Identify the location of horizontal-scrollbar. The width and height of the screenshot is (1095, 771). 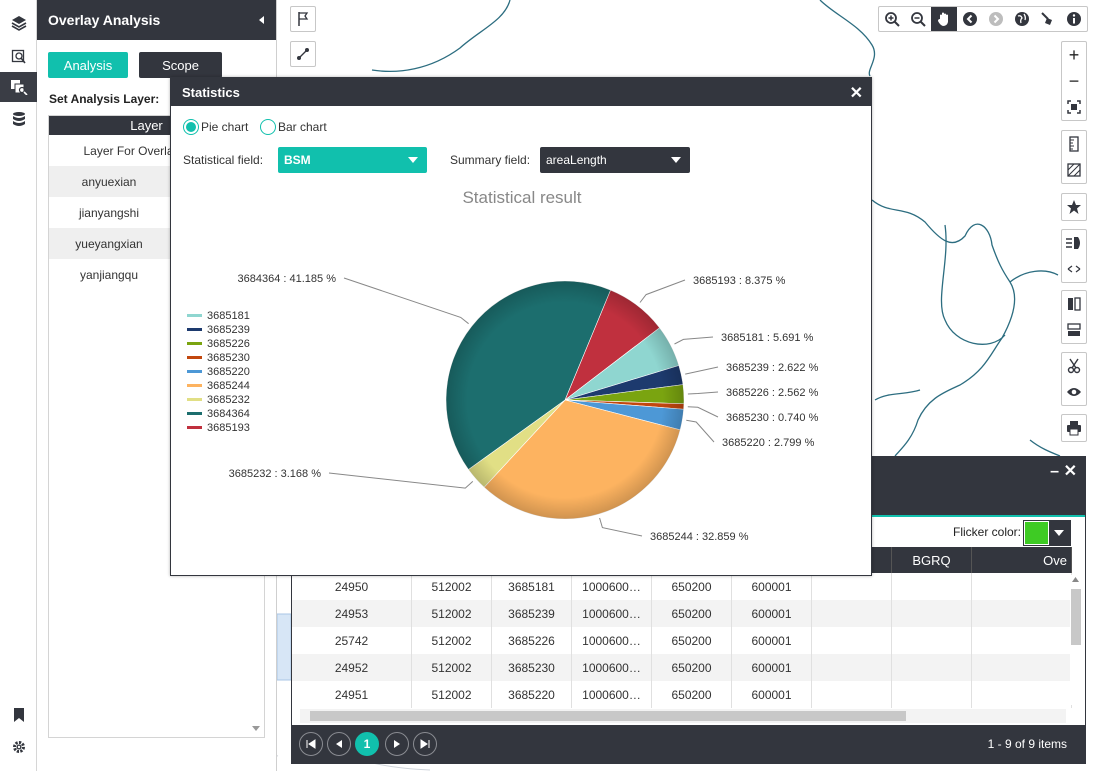
(683, 716).